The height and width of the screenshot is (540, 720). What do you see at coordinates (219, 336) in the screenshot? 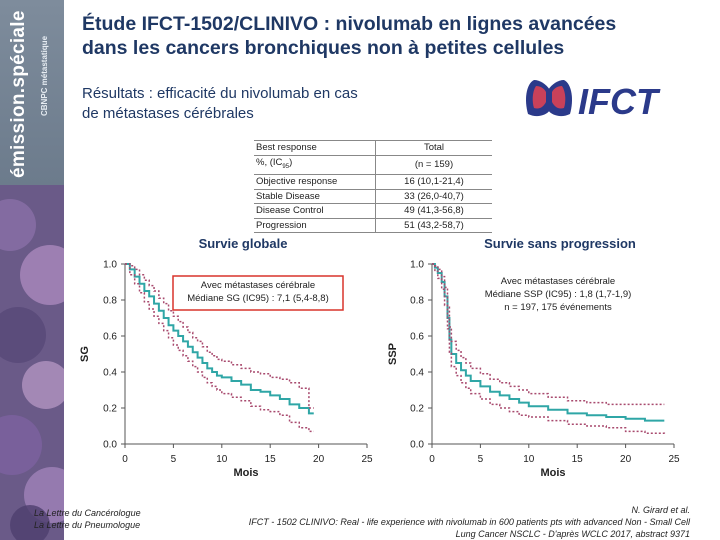
I see `series-line-upper` at bounding box center [219, 336].